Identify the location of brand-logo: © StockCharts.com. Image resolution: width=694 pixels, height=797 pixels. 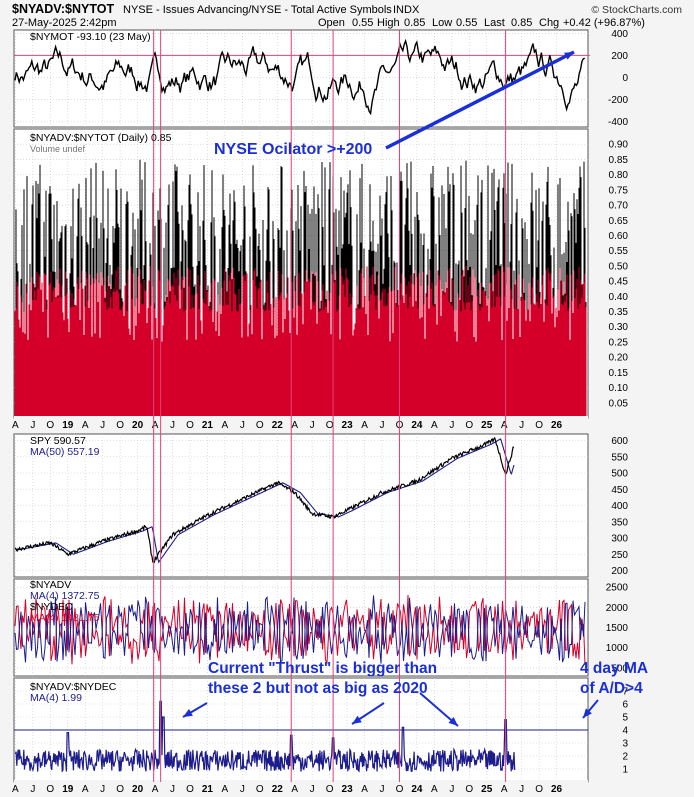
(636, 10).